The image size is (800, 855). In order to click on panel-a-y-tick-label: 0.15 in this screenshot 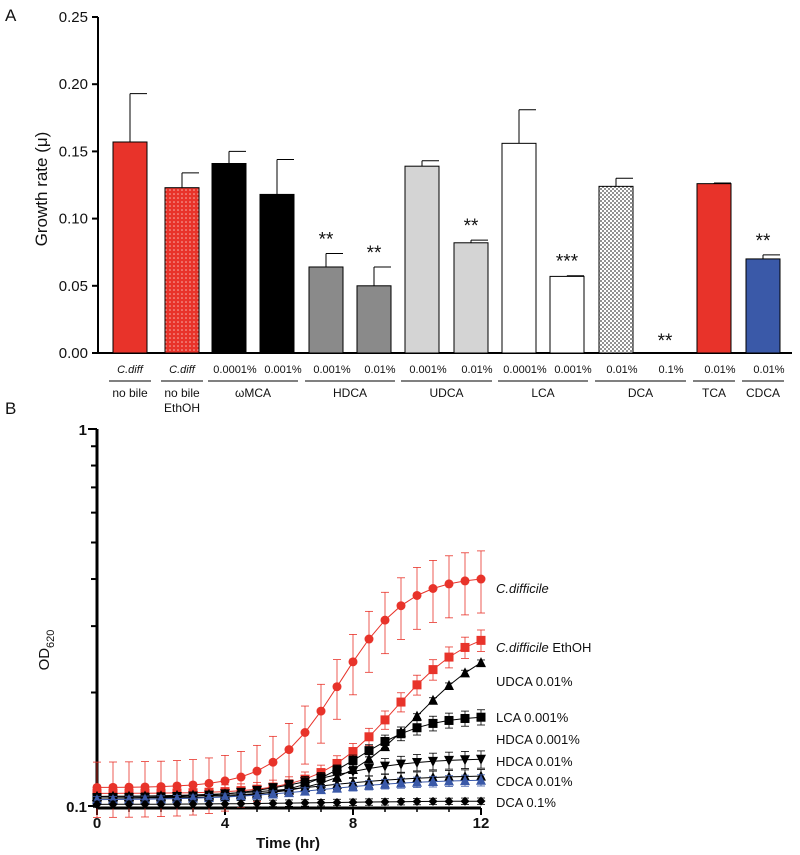, I will do `click(73, 151)`.